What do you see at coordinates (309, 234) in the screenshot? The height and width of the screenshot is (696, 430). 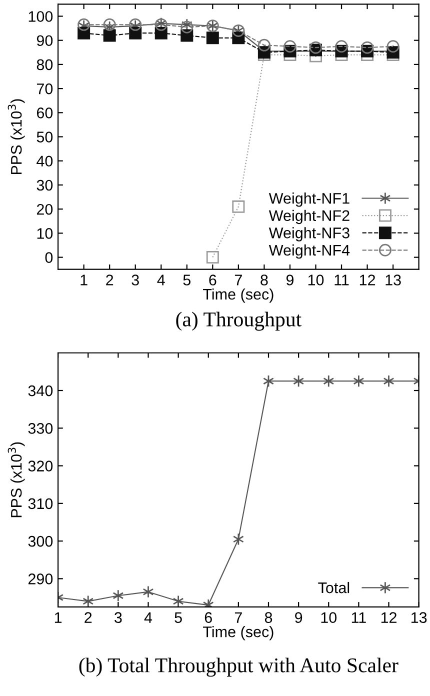 I see `legend-label: Weight-NF3` at bounding box center [309, 234].